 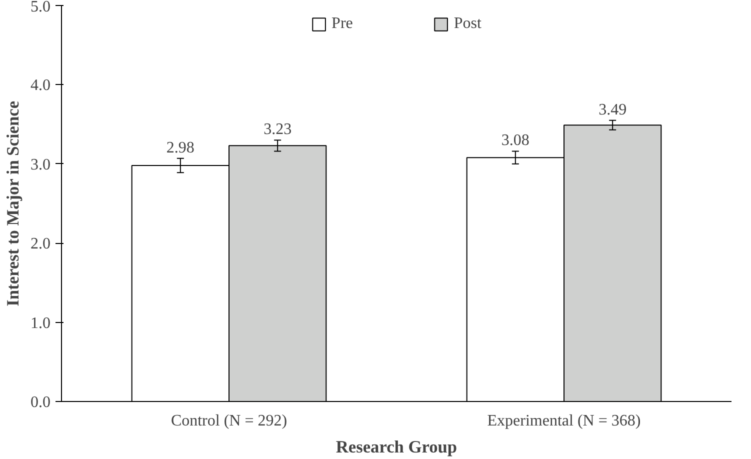 What do you see at coordinates (612, 109) in the screenshot?
I see `data-label: 3.49` at bounding box center [612, 109].